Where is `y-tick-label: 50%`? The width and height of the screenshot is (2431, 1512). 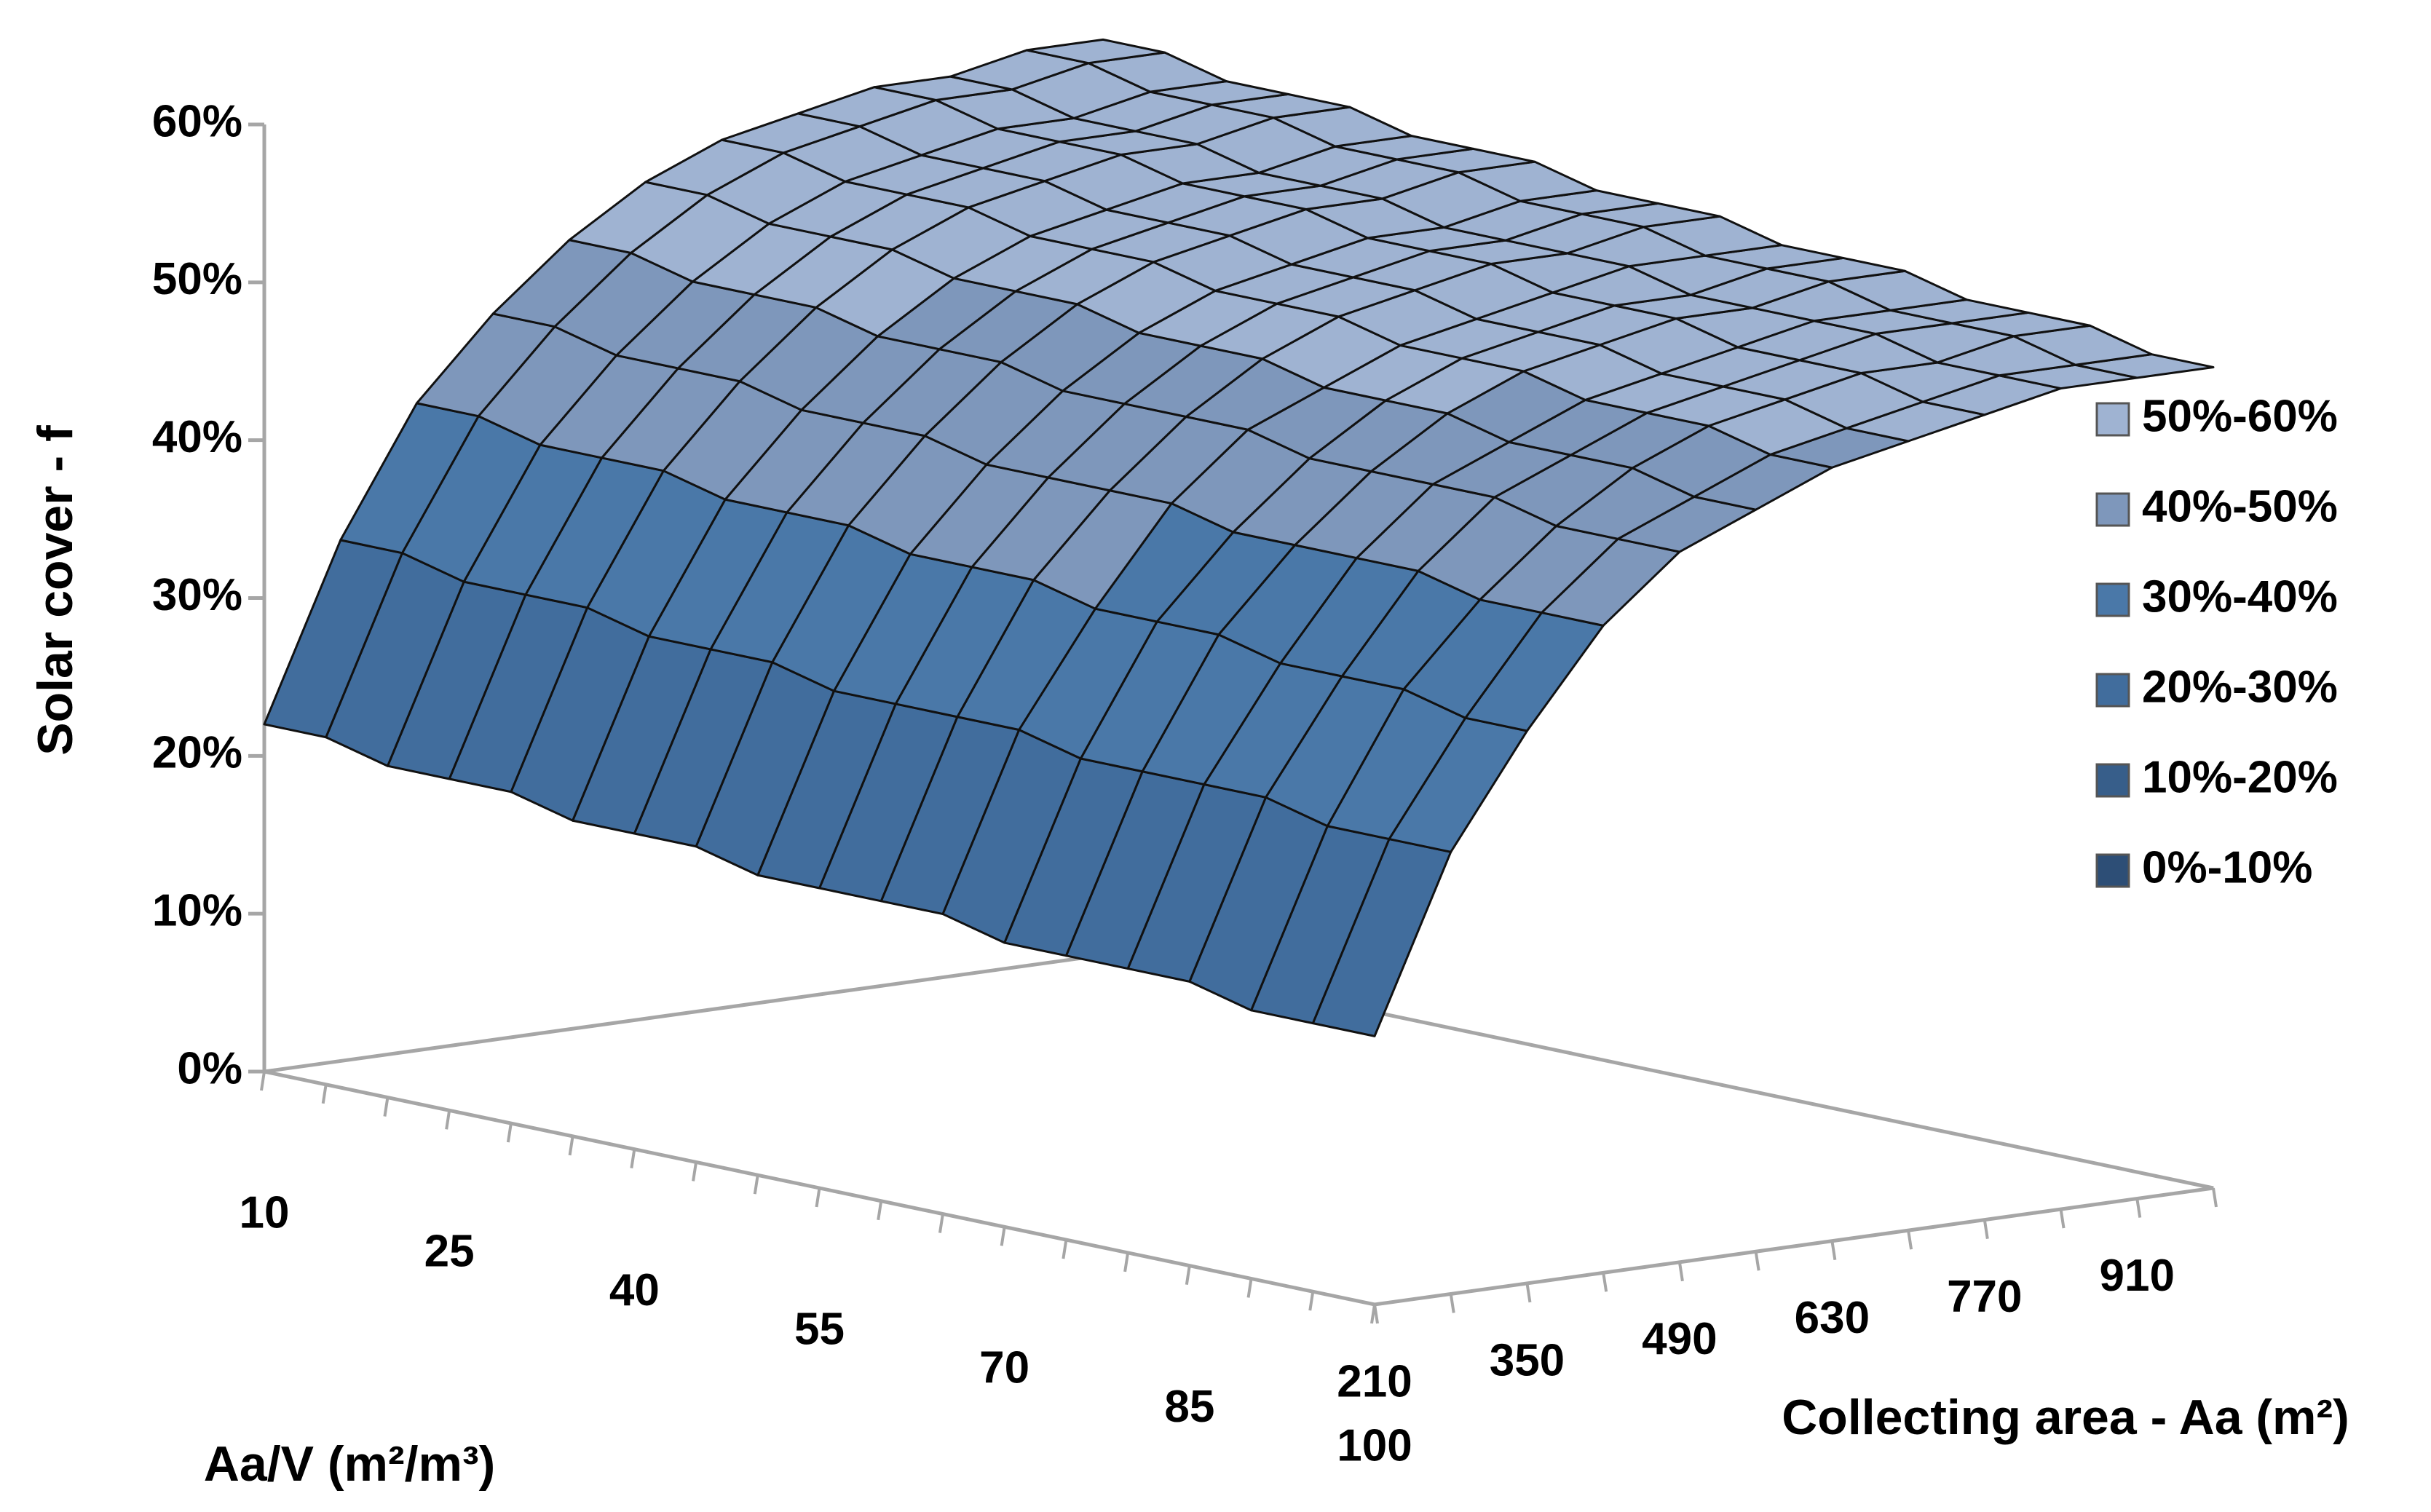 y-tick-label: 50% is located at coordinates (197, 279).